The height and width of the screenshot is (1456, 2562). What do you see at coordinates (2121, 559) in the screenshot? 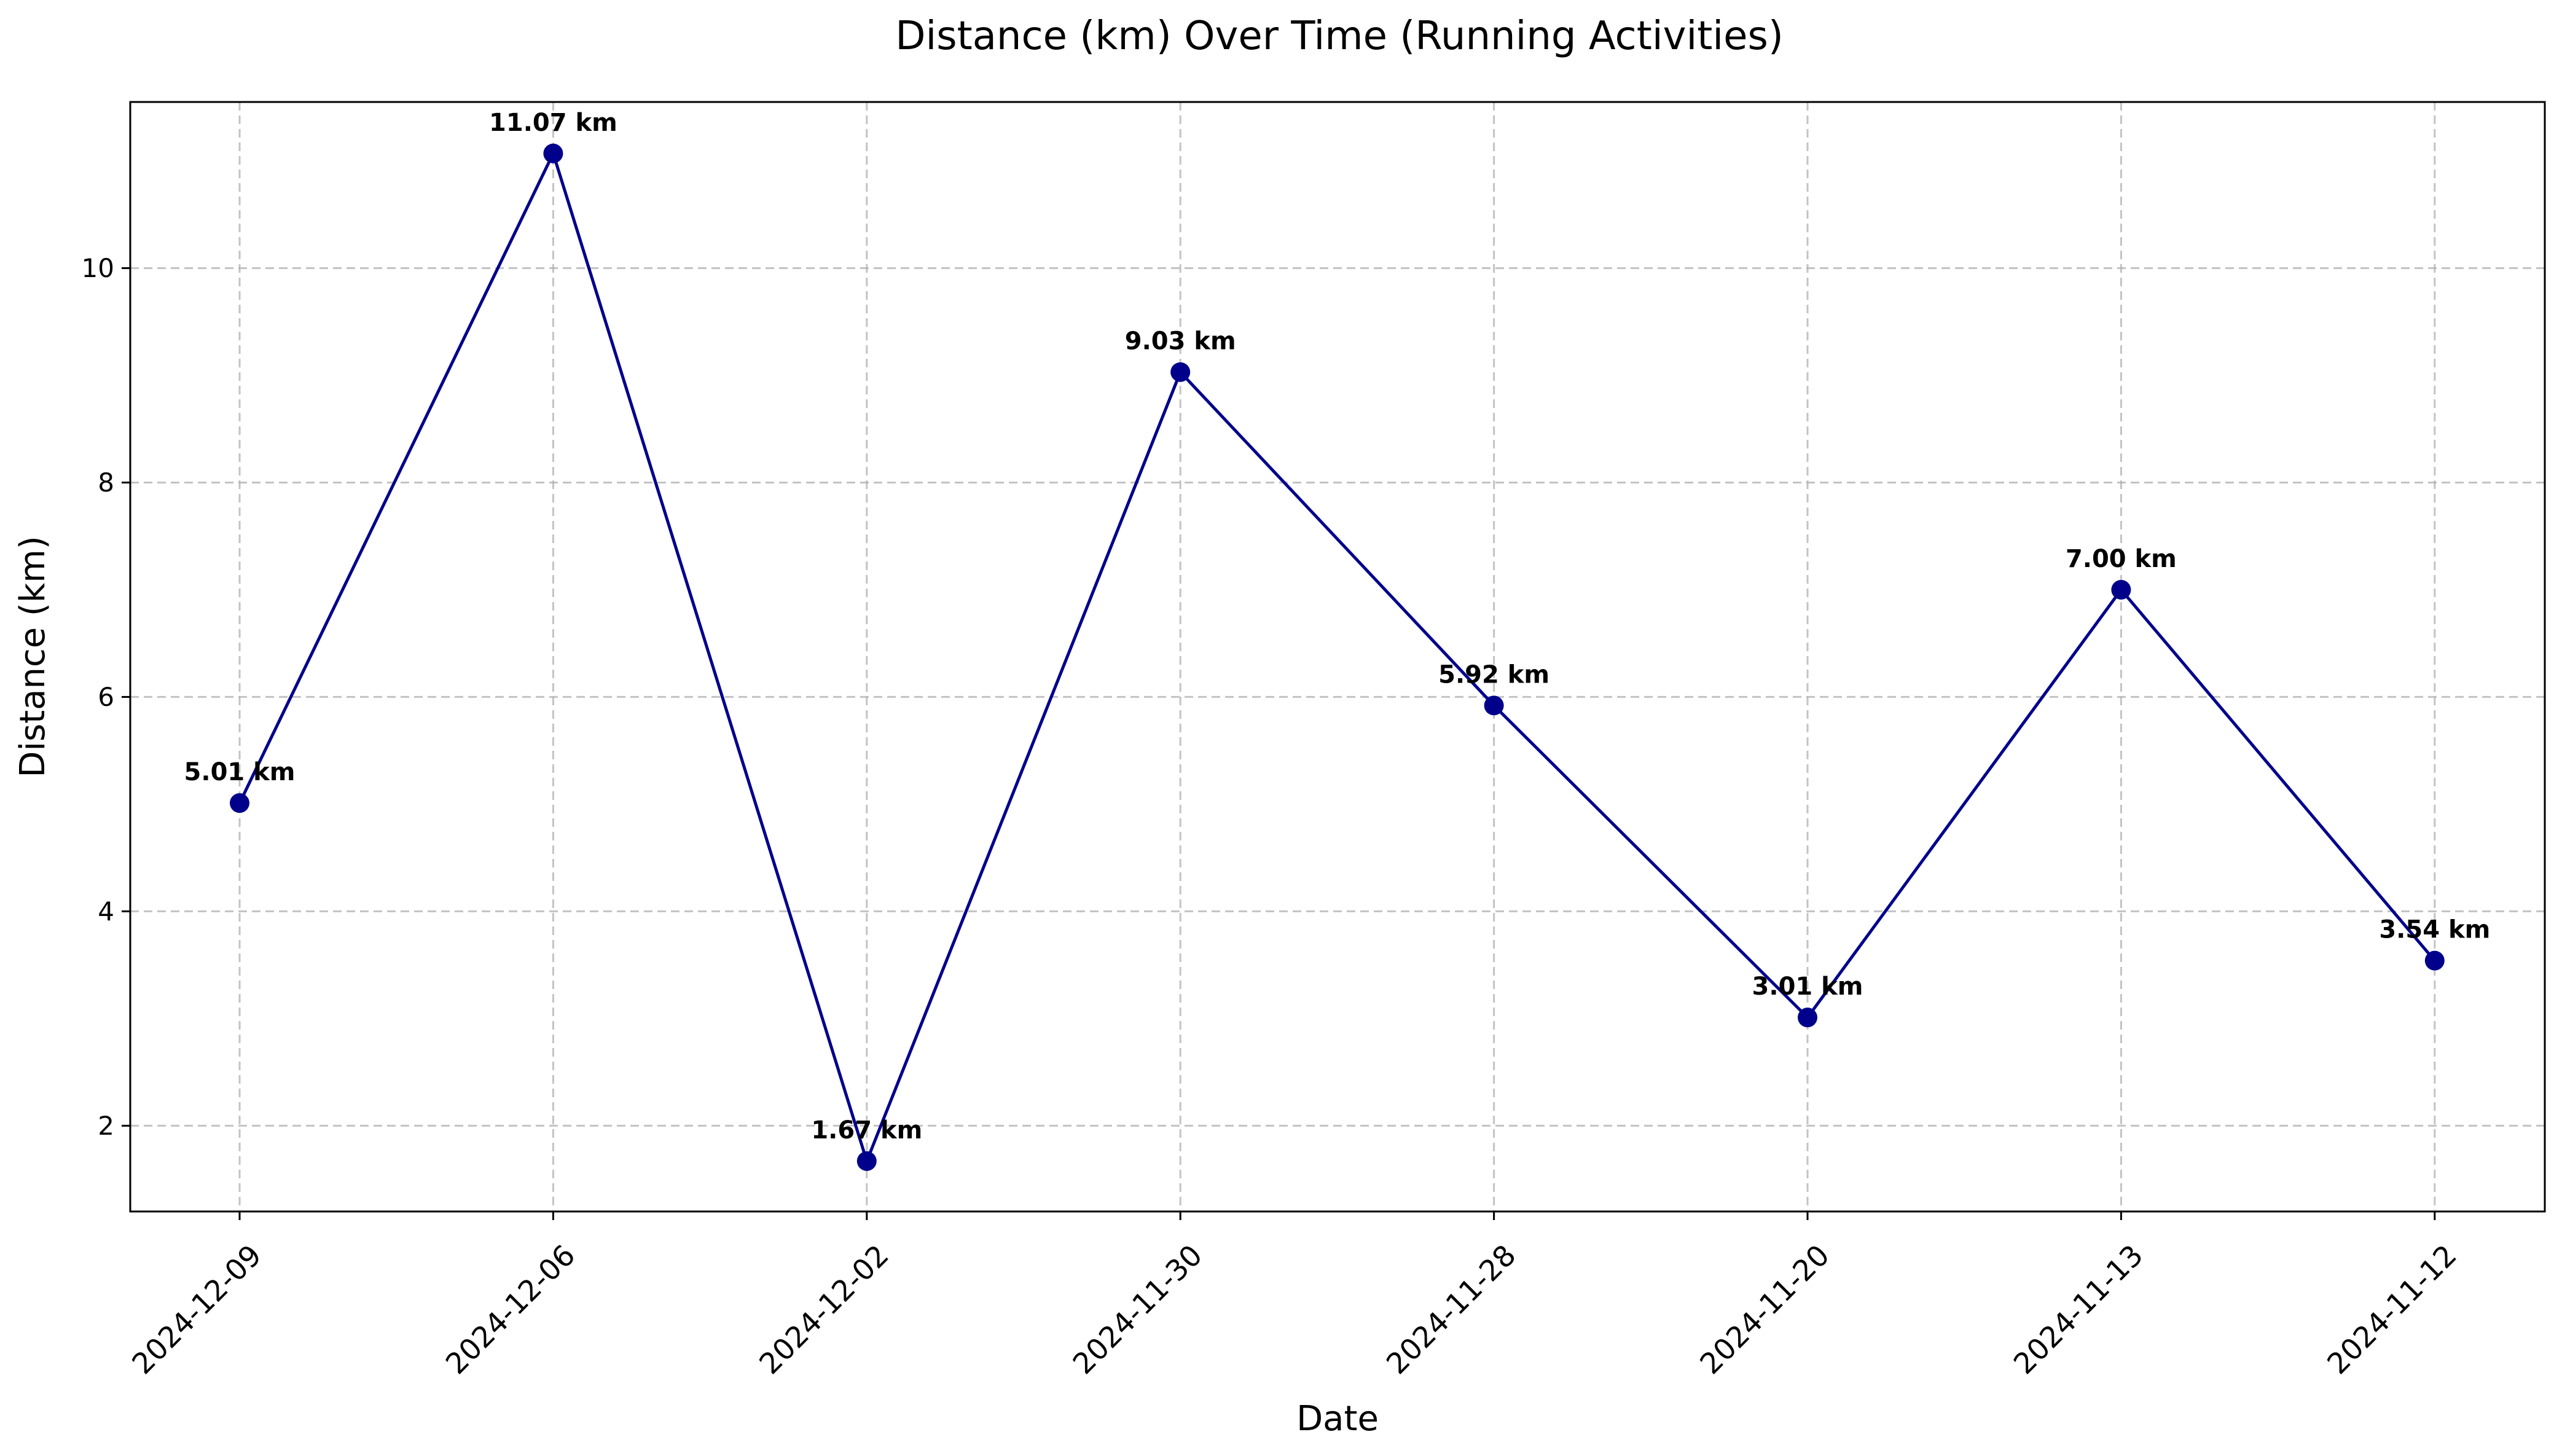
I see `data-label: 7.00 km` at bounding box center [2121, 559].